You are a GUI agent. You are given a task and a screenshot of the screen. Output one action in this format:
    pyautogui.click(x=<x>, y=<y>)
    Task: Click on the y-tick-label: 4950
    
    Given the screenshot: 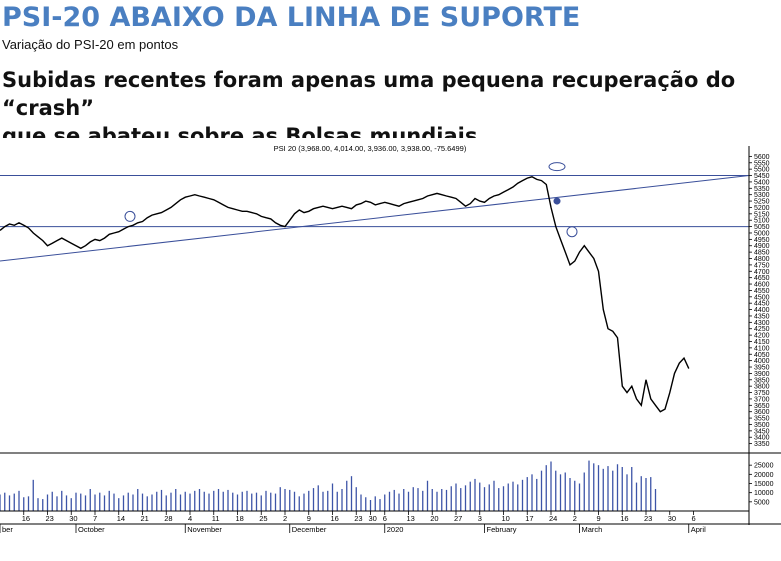 What is the action you would take?
    pyautogui.click(x=762, y=240)
    